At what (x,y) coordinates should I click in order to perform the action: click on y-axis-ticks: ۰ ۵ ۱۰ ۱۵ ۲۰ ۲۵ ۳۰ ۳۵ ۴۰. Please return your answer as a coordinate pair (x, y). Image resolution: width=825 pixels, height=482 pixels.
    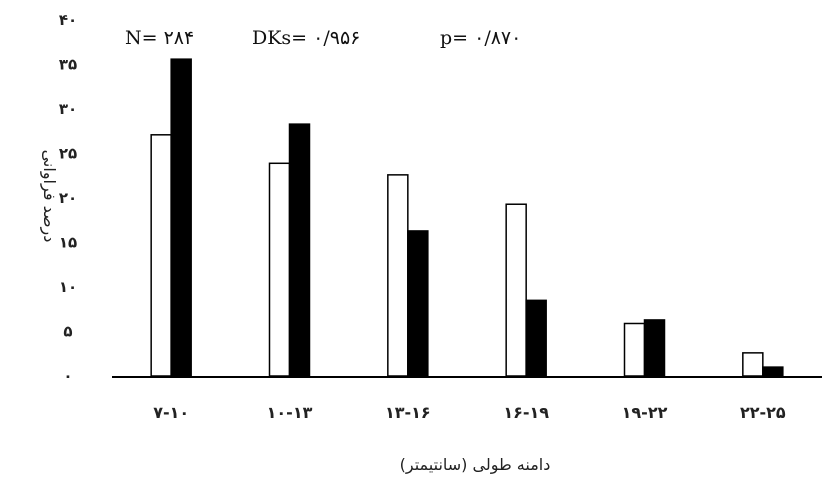
    Looking at the image, I should click on (68, 198).